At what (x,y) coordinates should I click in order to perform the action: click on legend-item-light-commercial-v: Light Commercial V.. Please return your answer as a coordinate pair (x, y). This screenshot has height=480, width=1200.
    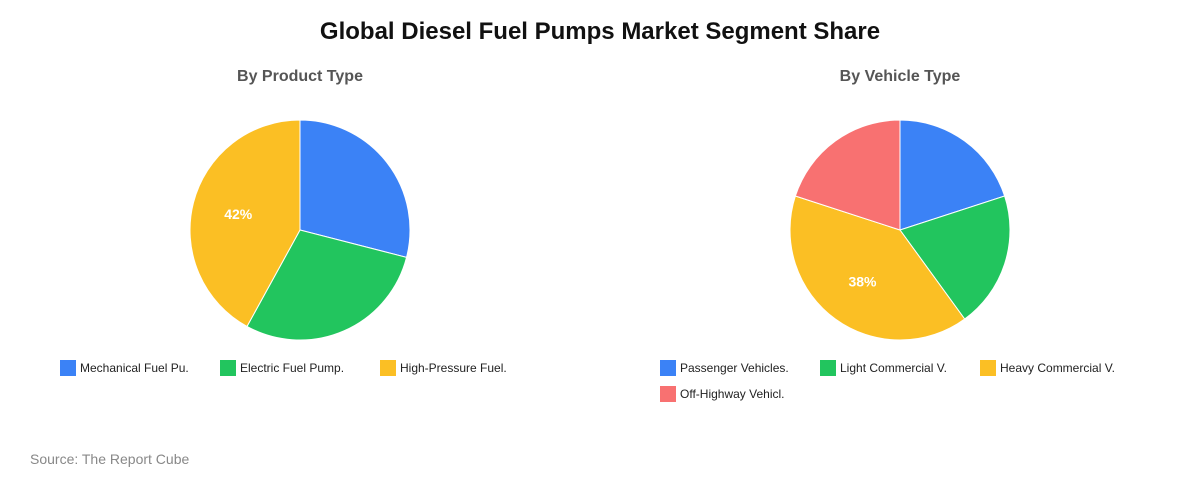
    Looking at the image, I should click on (883, 368).